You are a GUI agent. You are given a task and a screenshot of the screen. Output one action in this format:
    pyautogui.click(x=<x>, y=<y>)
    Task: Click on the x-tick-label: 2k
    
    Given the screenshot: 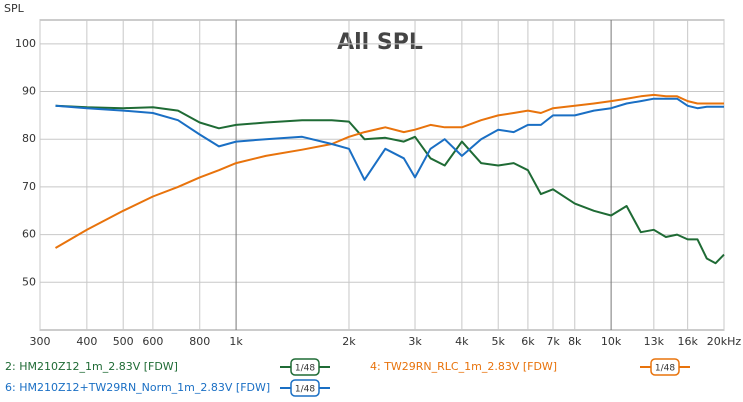 What is the action you would take?
    pyautogui.click(x=349, y=341)
    